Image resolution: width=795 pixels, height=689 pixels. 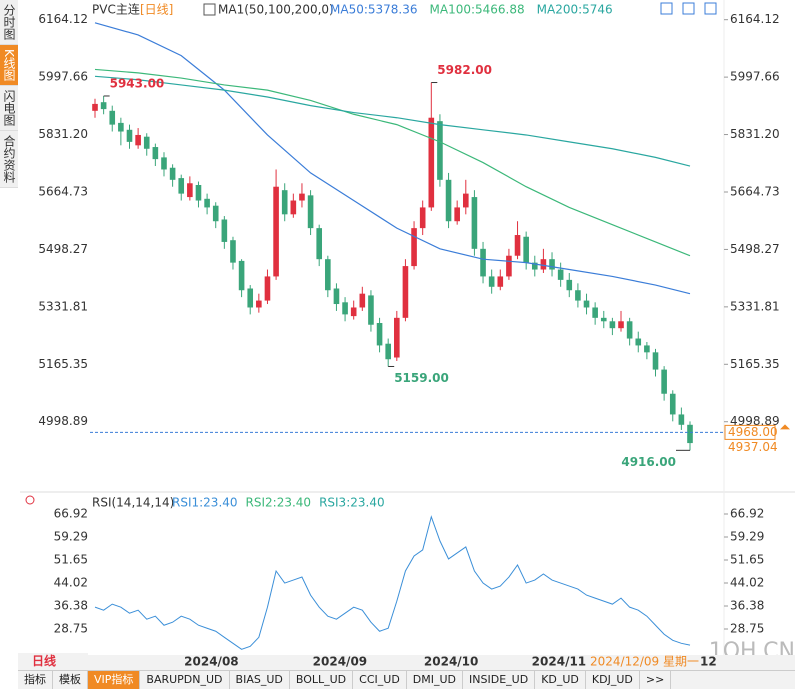 What do you see at coordinates (279, 503) in the screenshot?
I see `rsi-legend: RSI2:23.40` at bounding box center [279, 503].